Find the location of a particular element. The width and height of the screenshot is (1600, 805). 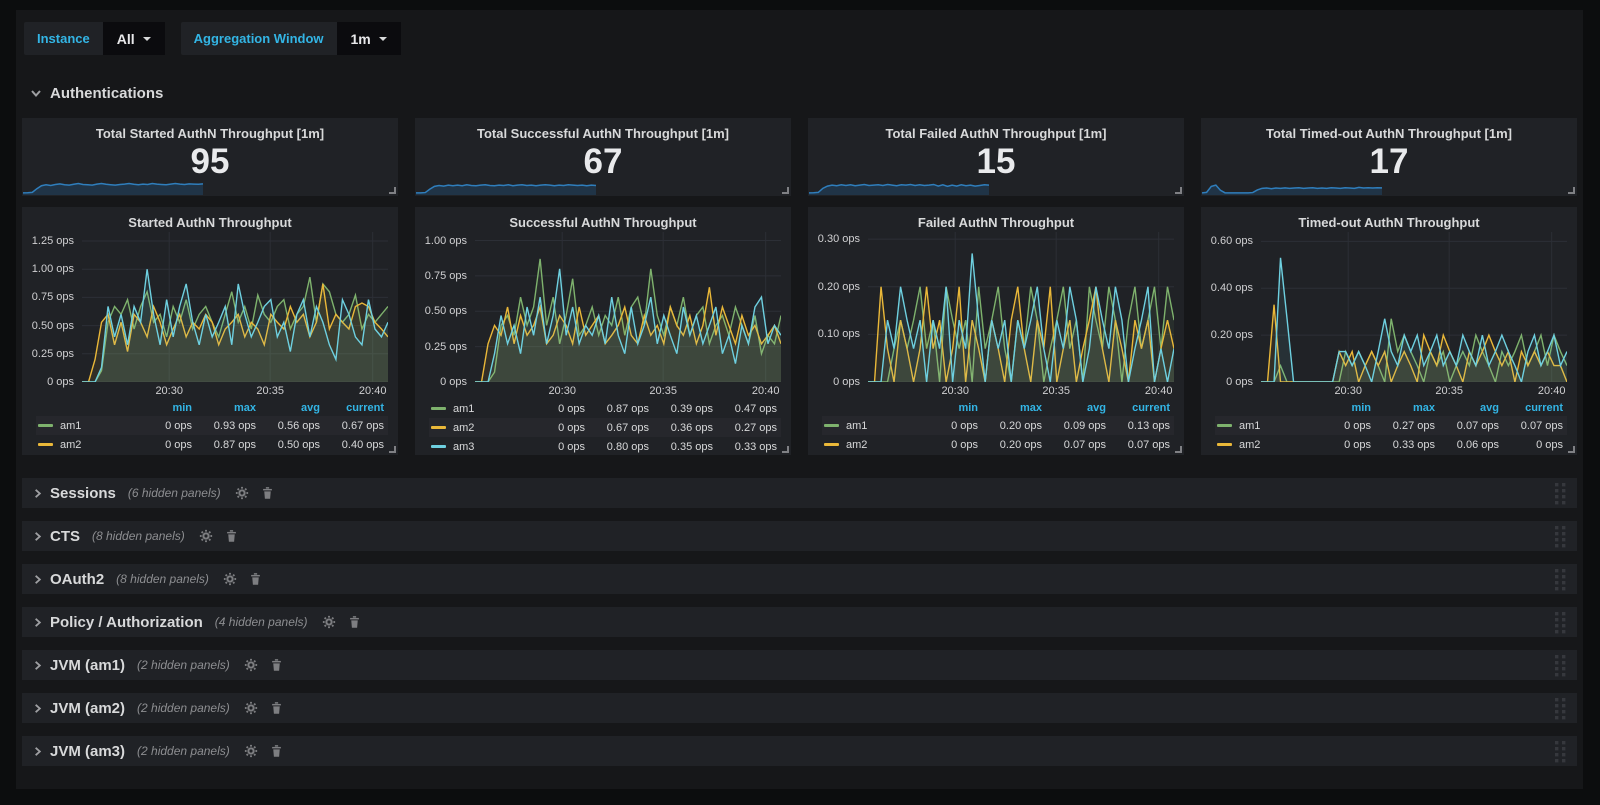

y-tick-label: 0 ops is located at coordinates (846, 382).